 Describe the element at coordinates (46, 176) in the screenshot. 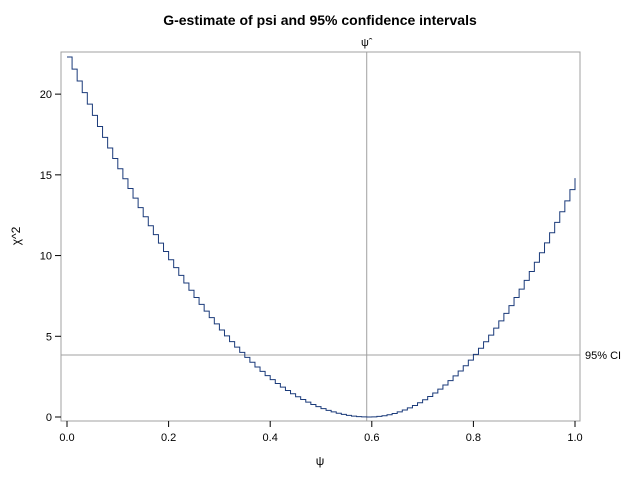

I see `y-tick-label: 15` at that location.